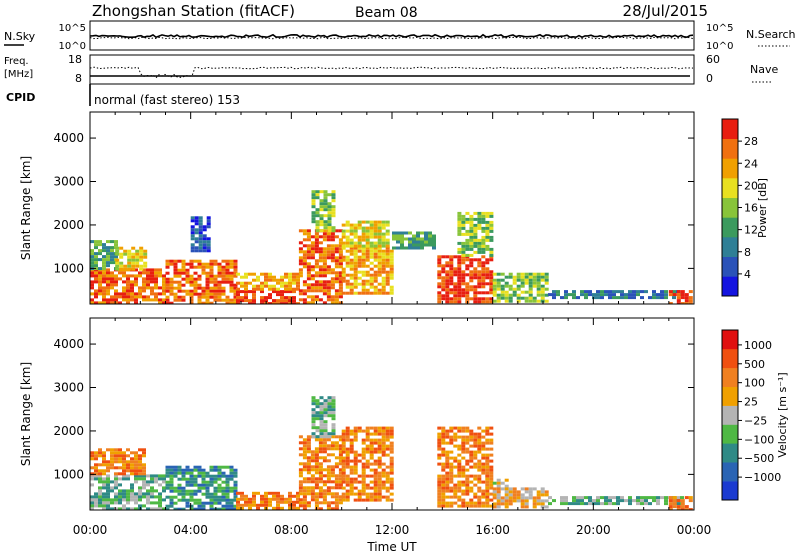 Image resolution: width=800 pixels, height=554 pixels. I want to click on nsky-label: N.Sky, so click(20, 36).